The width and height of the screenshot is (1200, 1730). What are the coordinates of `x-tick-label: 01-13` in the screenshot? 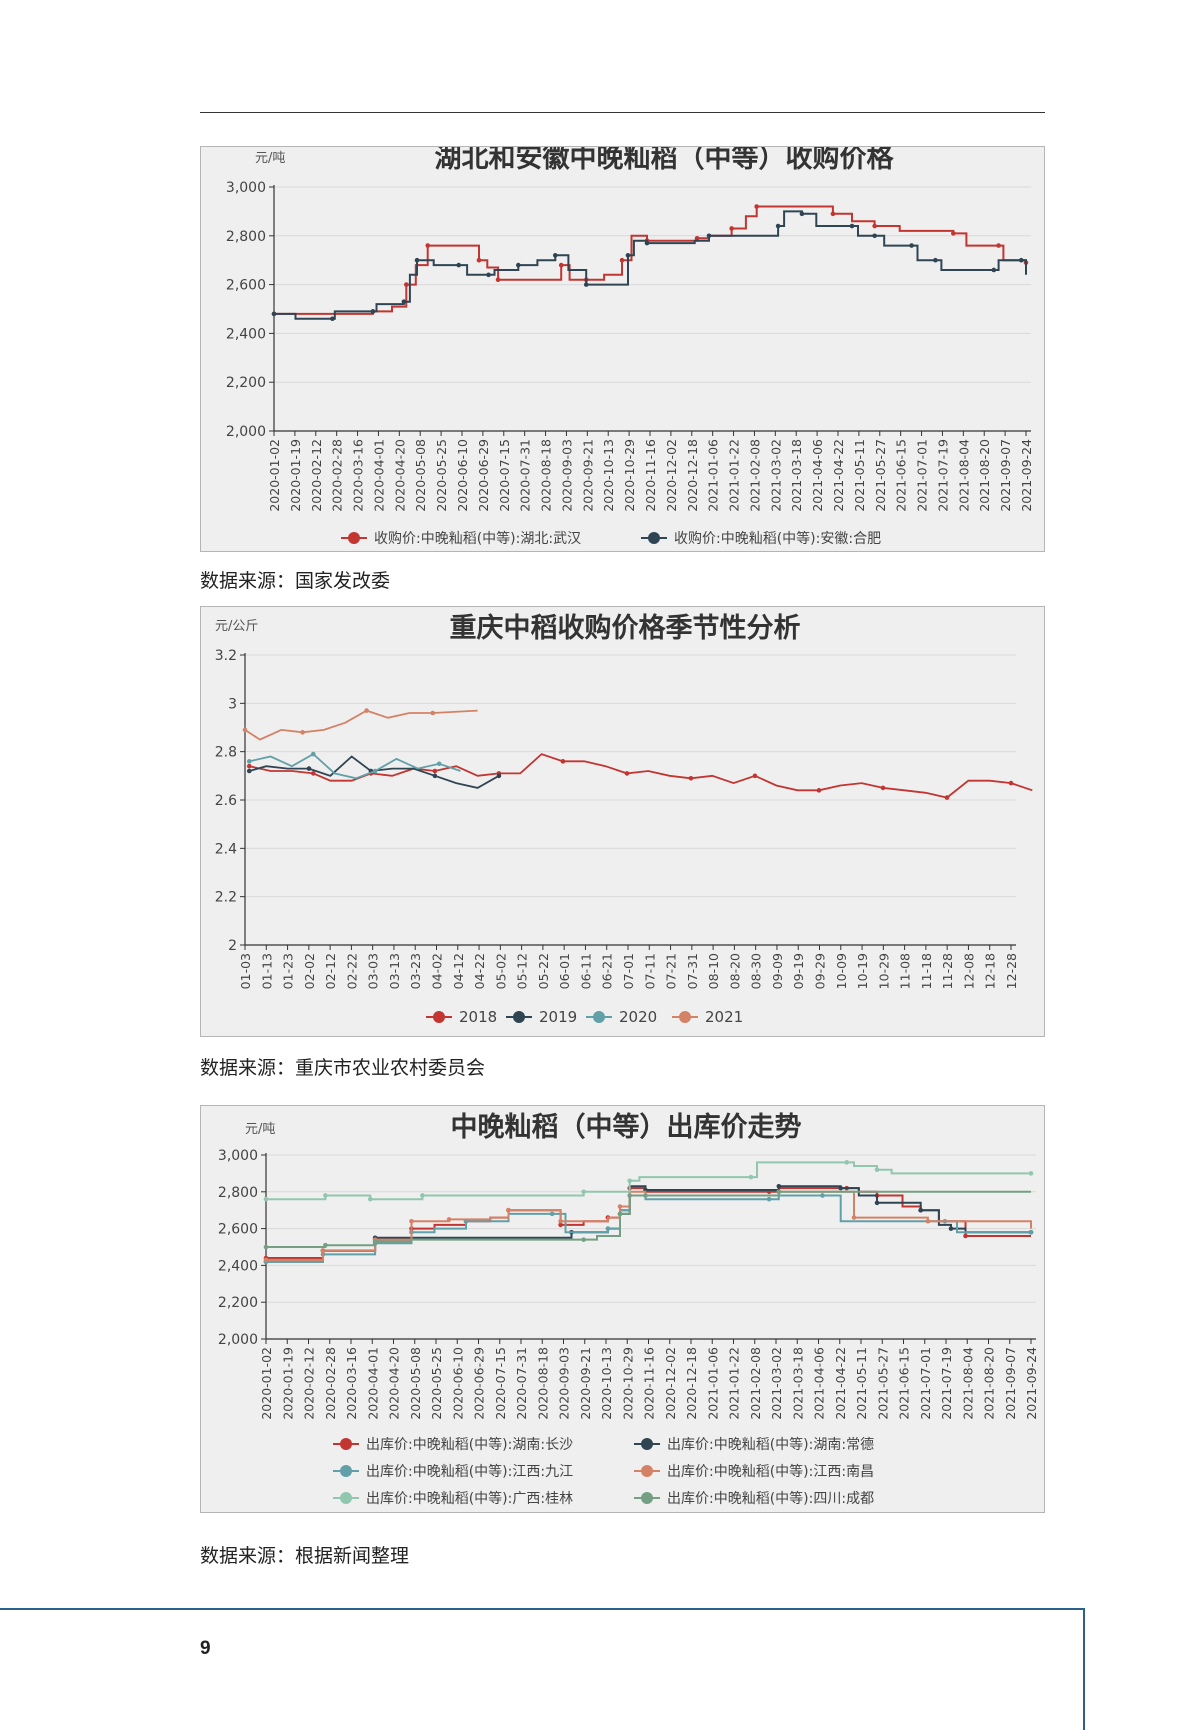 It's located at (266, 971).